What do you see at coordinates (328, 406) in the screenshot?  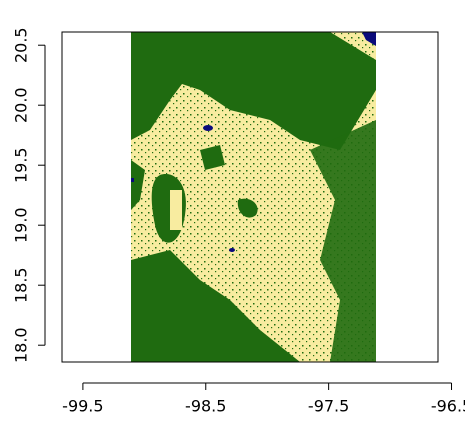 I see `x-tick-label: -97.5` at bounding box center [328, 406].